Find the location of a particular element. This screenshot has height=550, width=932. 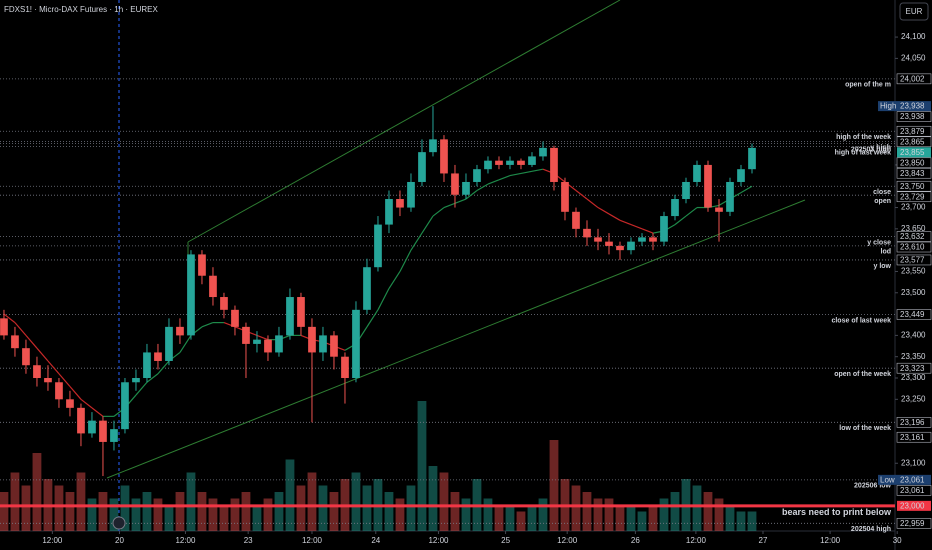

y-tick-label: 23,400 is located at coordinates (913, 335).